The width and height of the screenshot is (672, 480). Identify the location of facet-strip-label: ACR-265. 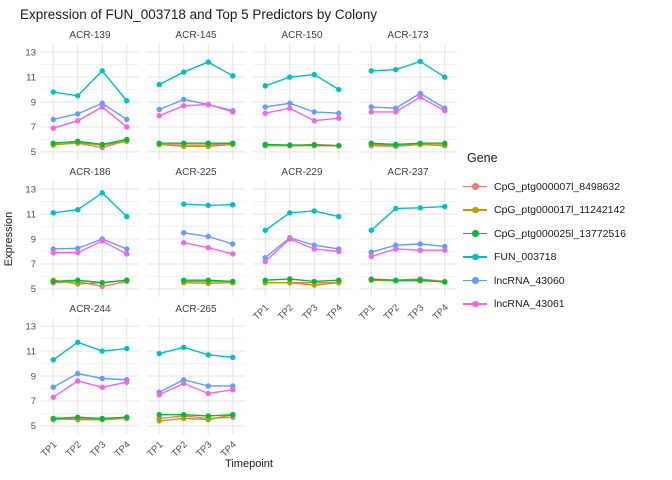
(196, 309).